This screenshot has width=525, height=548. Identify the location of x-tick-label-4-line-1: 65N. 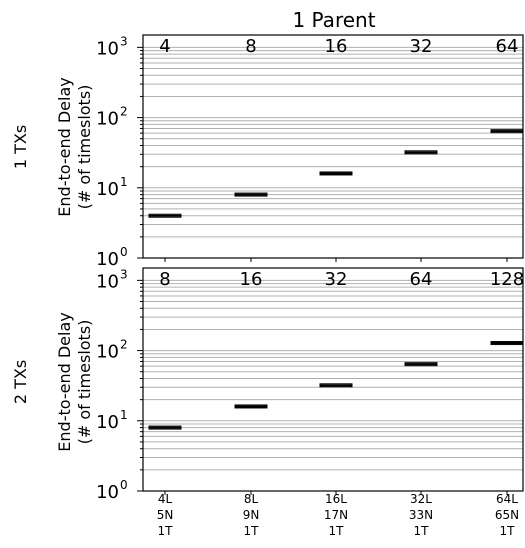
(507, 515).